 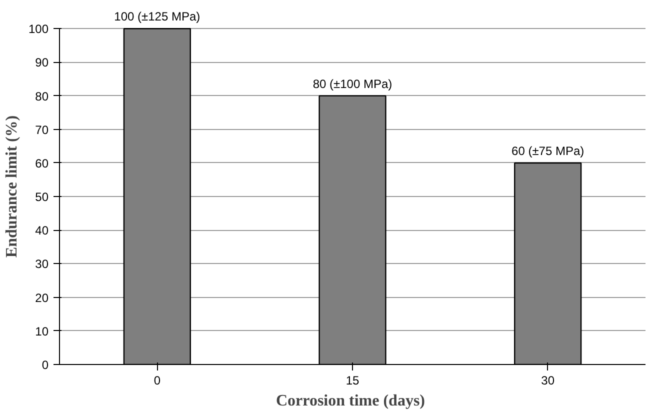 What do you see at coordinates (353, 381) in the screenshot?
I see `x-tick-label: 15` at bounding box center [353, 381].